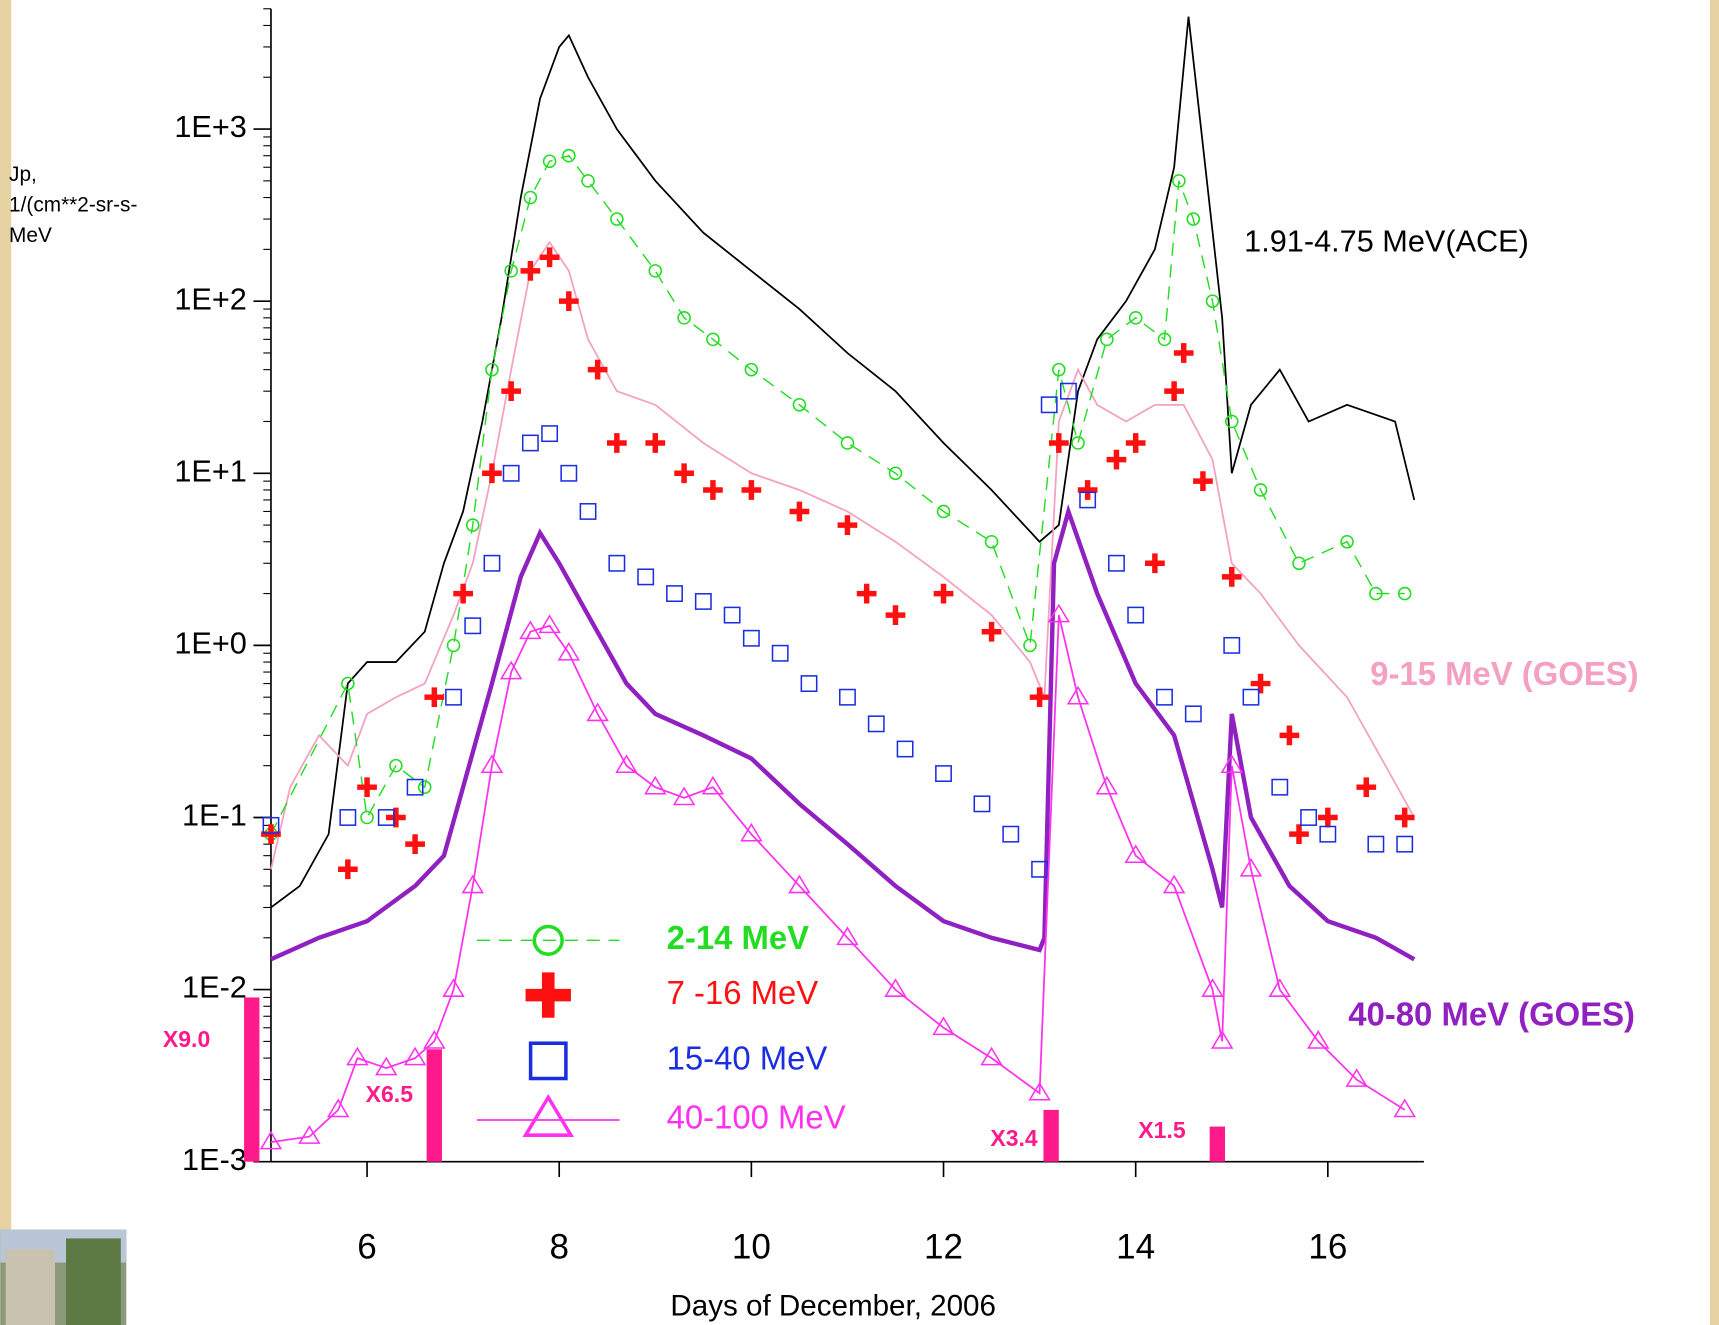 The width and height of the screenshot is (1719, 1325). I want to click on y-tick-label: 1E+1, so click(210, 470).